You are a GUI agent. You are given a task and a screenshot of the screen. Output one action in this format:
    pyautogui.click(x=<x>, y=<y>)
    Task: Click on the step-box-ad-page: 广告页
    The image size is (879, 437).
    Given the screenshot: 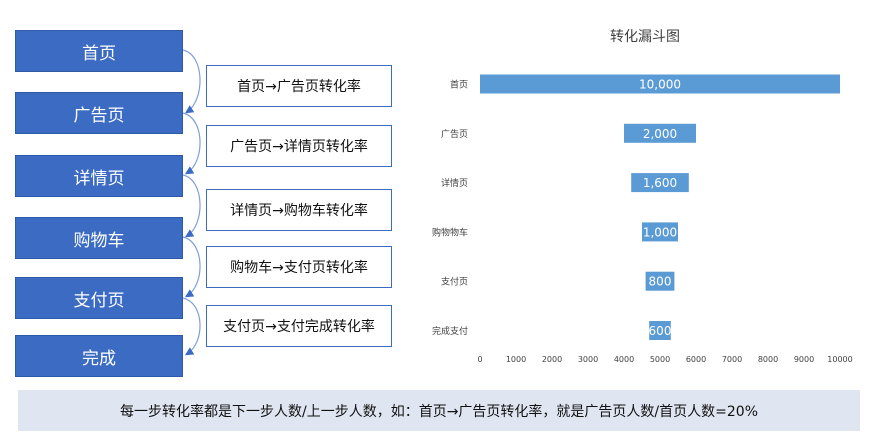 What is the action you would take?
    pyautogui.click(x=99, y=113)
    